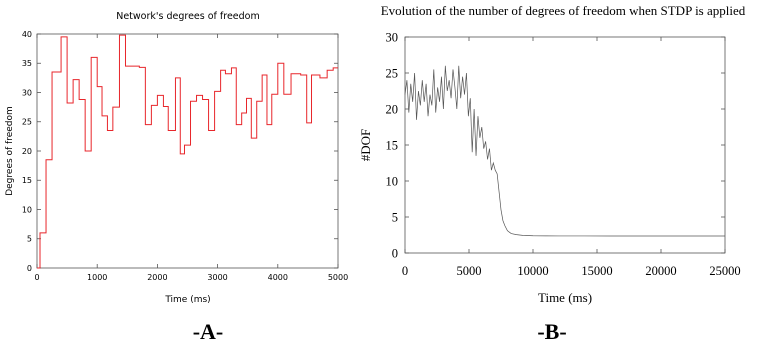  I want to click on x-tick-label: 2000, so click(157, 277).